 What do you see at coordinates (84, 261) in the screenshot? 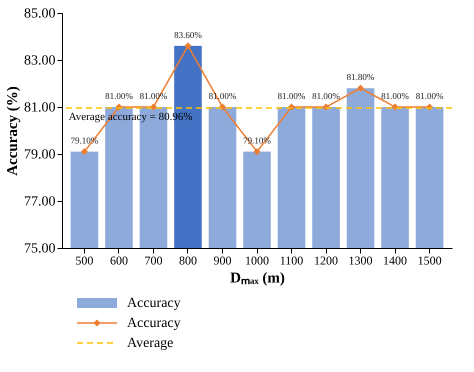
I see `x-tick-label: 500` at bounding box center [84, 261].